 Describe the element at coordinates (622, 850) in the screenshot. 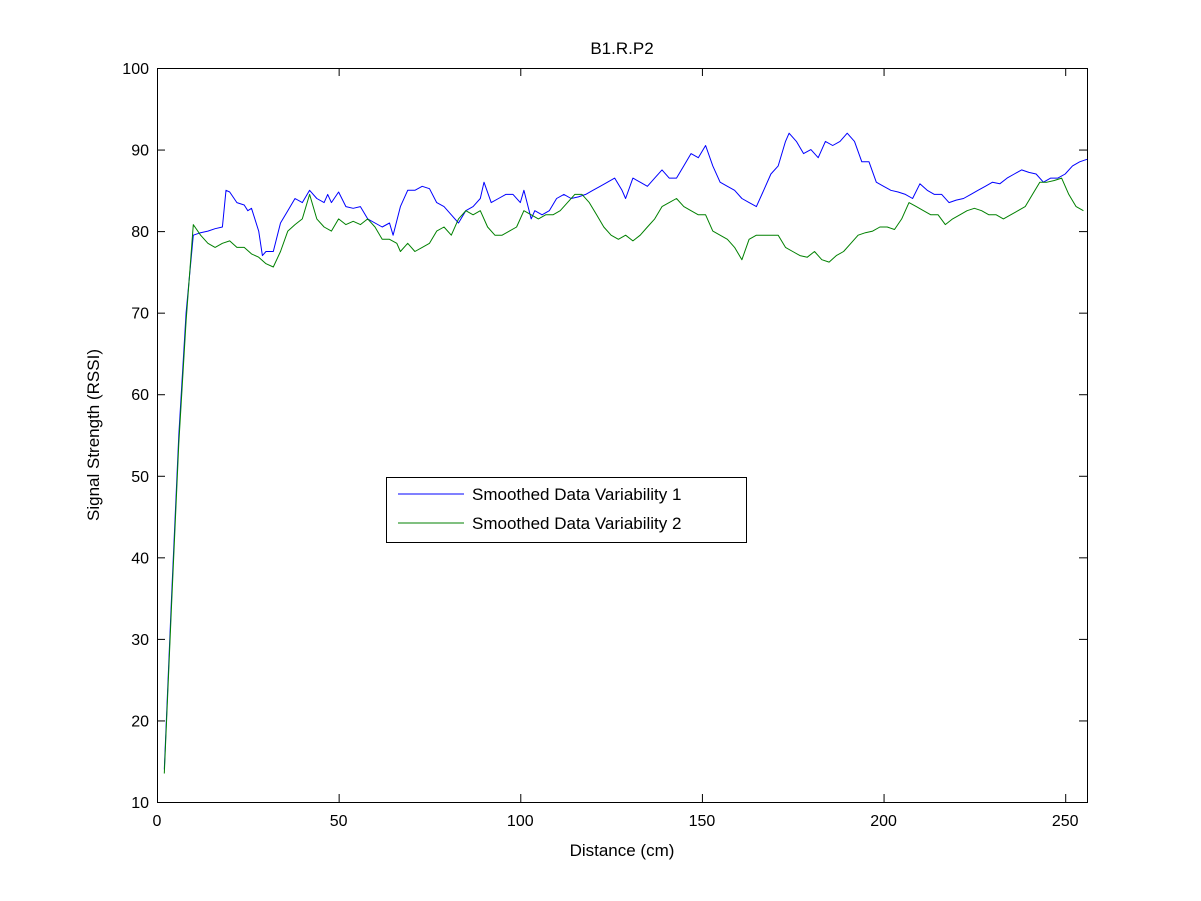

I see `x-axis-title: Distance (cm)` at that location.